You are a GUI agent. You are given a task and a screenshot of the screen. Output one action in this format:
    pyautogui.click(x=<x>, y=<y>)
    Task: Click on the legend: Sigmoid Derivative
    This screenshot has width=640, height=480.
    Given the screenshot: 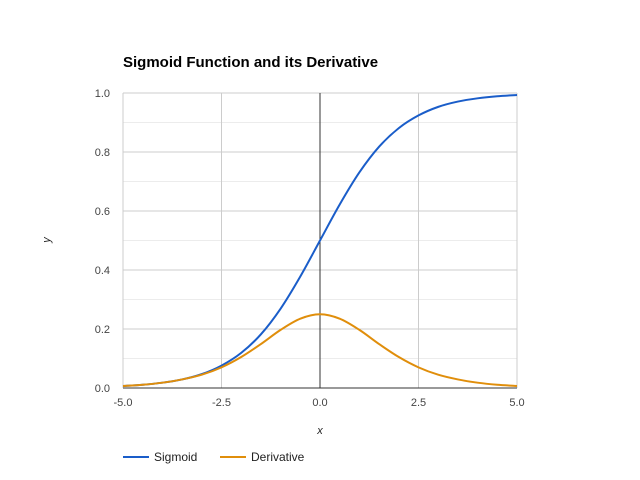 What is the action you would take?
    pyautogui.click(x=214, y=457)
    